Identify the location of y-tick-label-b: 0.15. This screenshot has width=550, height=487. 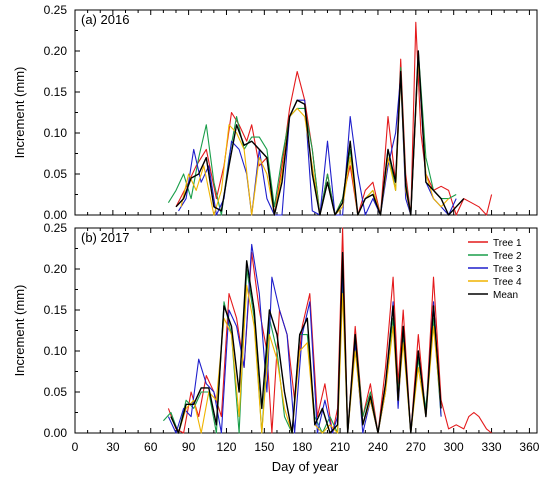
(56, 310).